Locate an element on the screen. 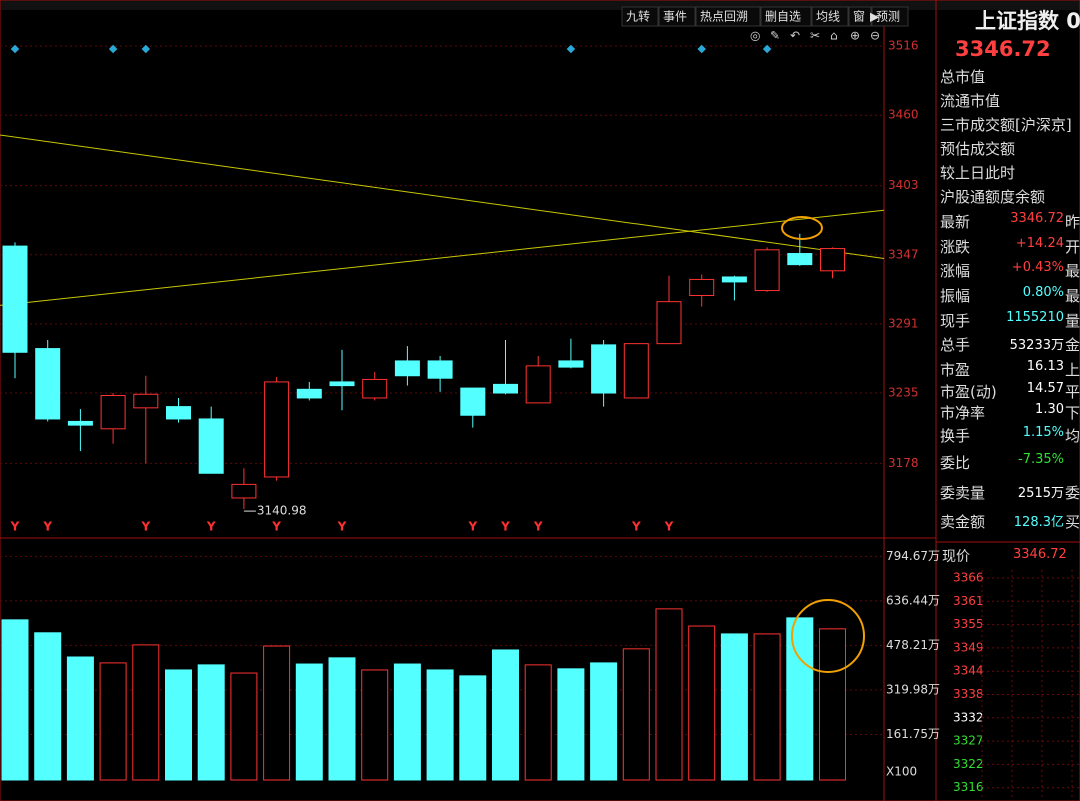  toolbar-label: 预测 is located at coordinates (888, 17).